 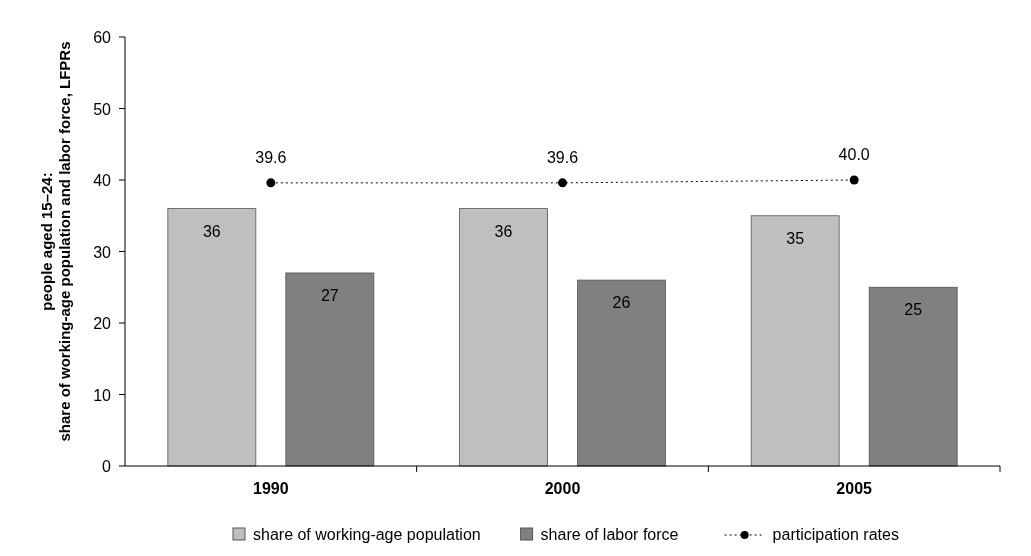 I want to click on x-tick-label: 2005, so click(x=854, y=488).